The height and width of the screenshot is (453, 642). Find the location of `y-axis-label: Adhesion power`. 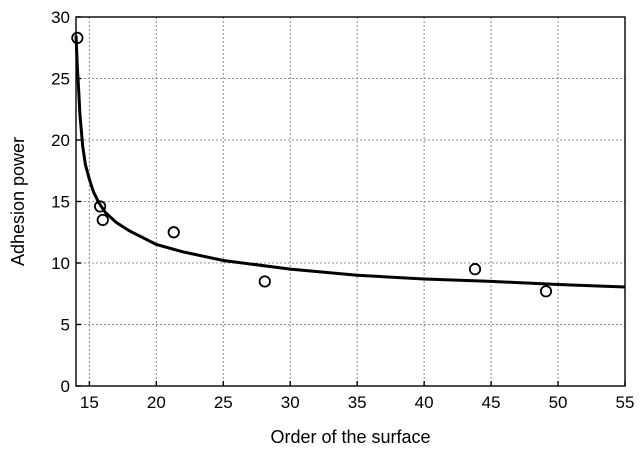

y-axis-label: Adhesion power is located at coordinates (18, 201).